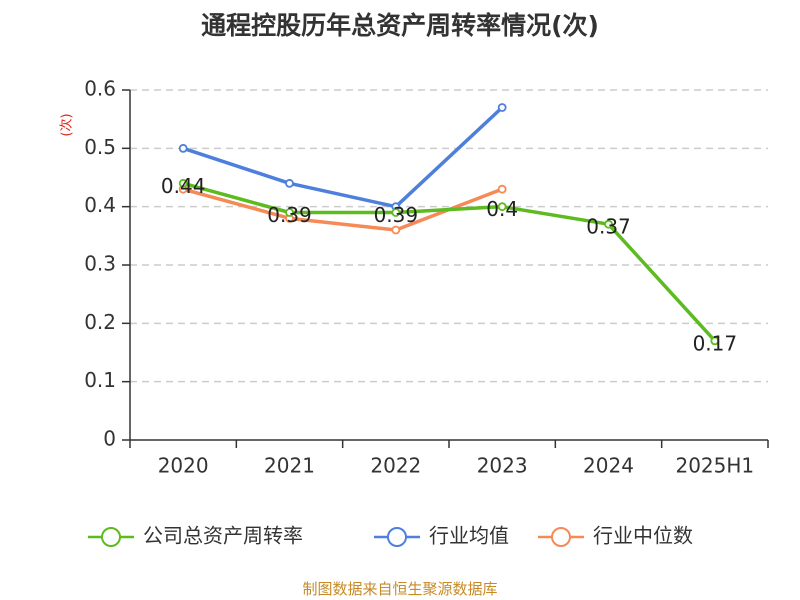 Image resolution: width=800 pixels, height=600 pixels. I want to click on y-tick-label: 0, so click(109, 439).